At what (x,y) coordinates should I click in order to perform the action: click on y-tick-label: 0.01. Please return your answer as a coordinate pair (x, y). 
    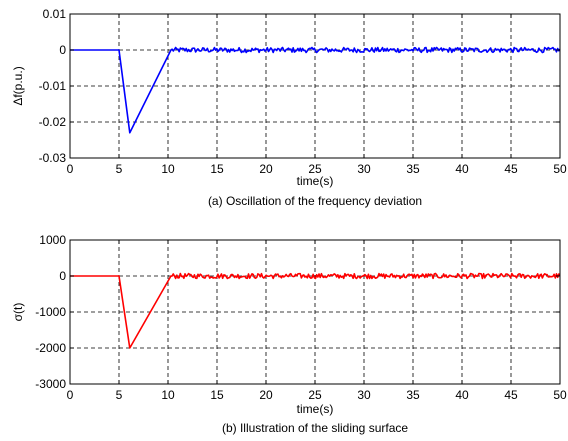
    Looking at the image, I should click on (55, 14).